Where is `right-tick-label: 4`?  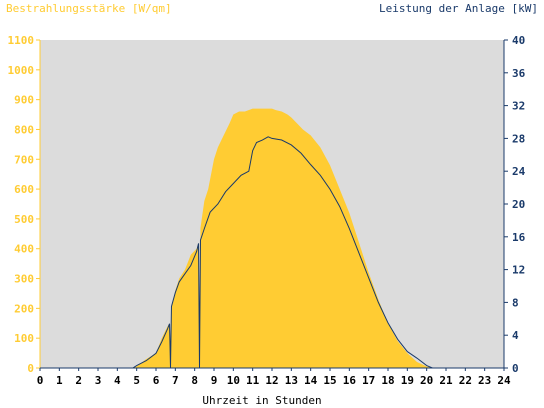
right-tick-label: 4 is located at coordinates (515, 335).